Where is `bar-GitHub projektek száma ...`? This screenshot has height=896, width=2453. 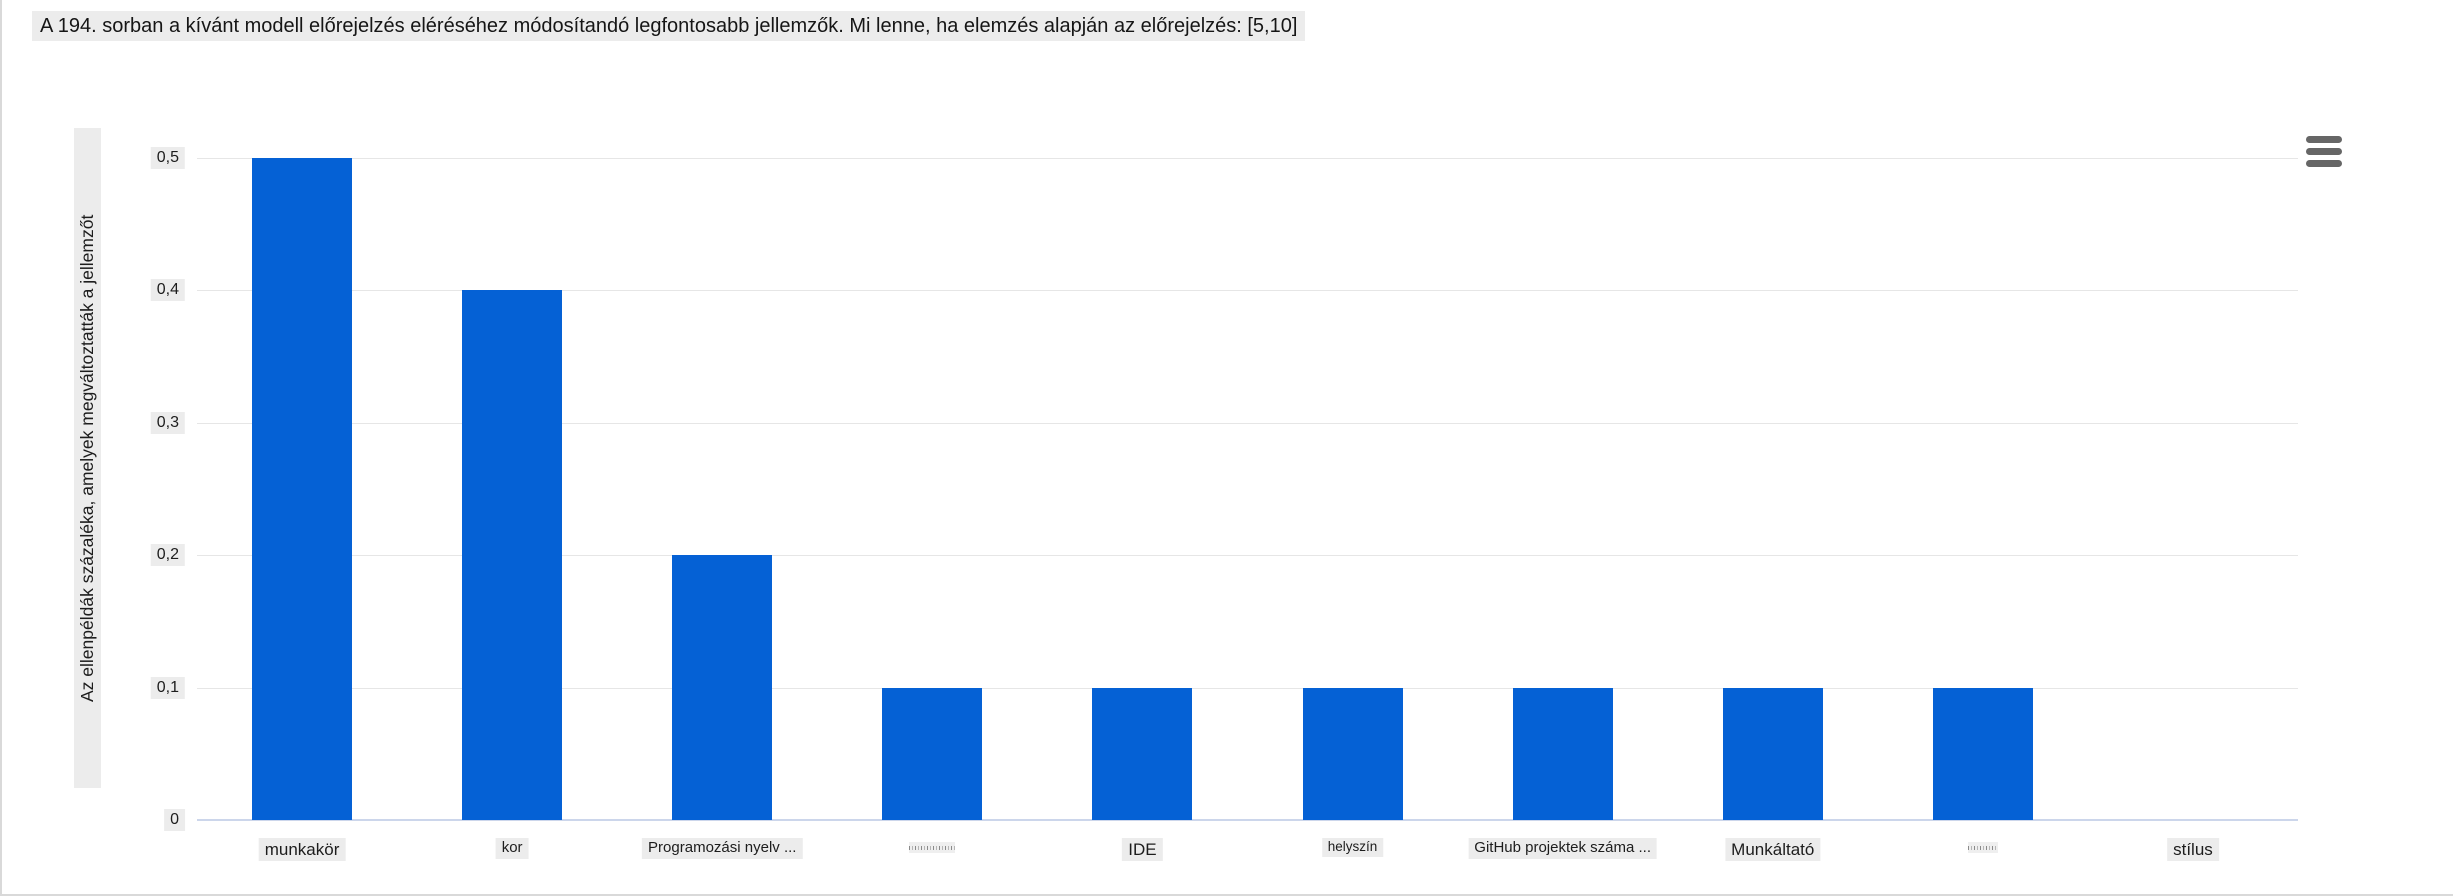
bar-GitHub projektek száma ... is located at coordinates (1562, 753).